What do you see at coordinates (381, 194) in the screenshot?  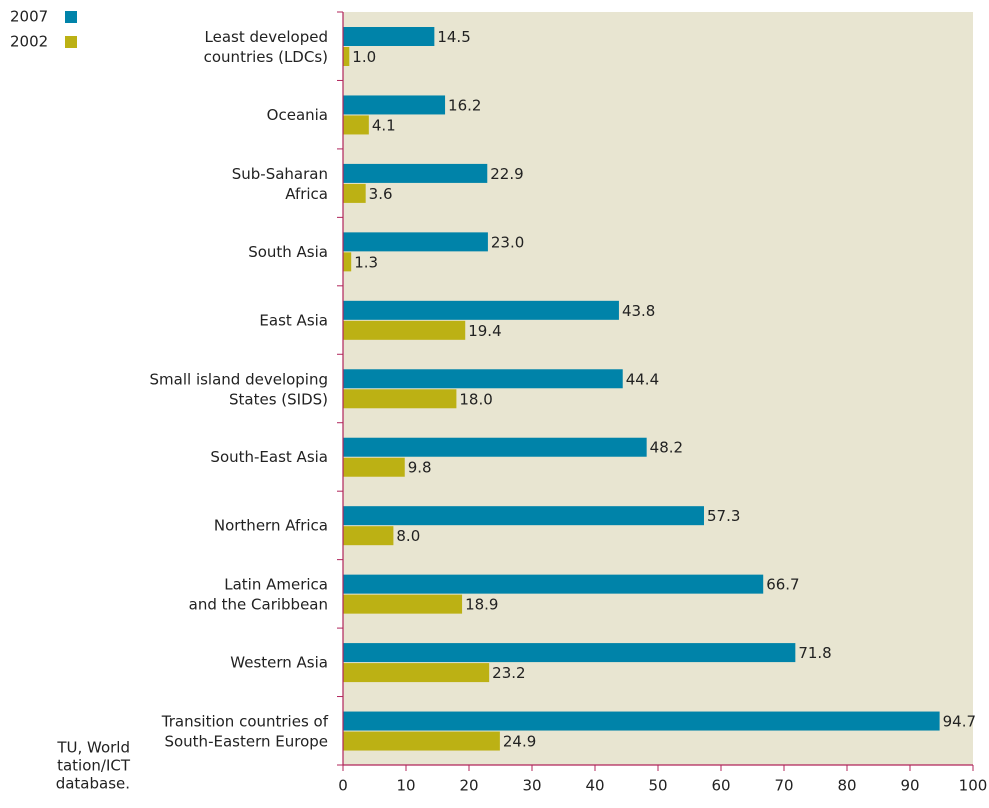 I see `value-label: 3.6` at bounding box center [381, 194].